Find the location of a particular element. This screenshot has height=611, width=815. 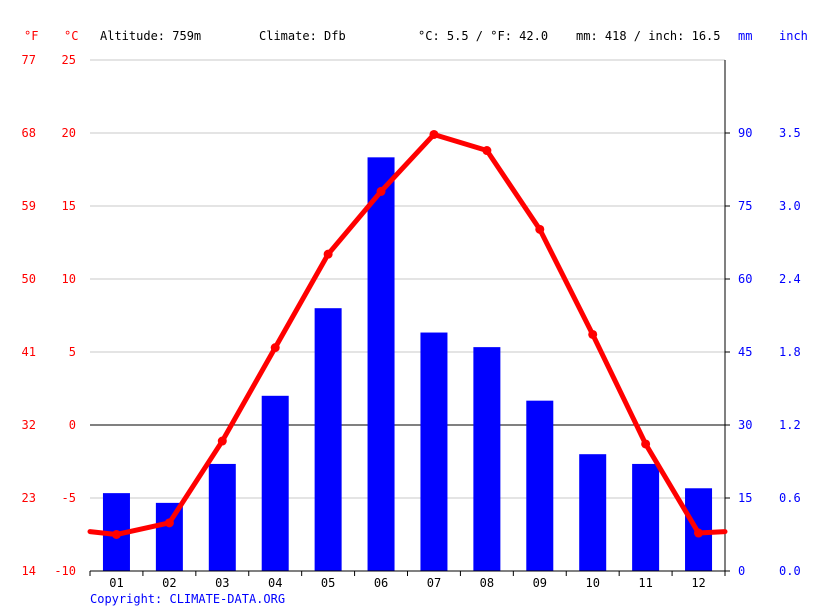

fahrenheit-tick-label: 68 is located at coordinates (29, 133).